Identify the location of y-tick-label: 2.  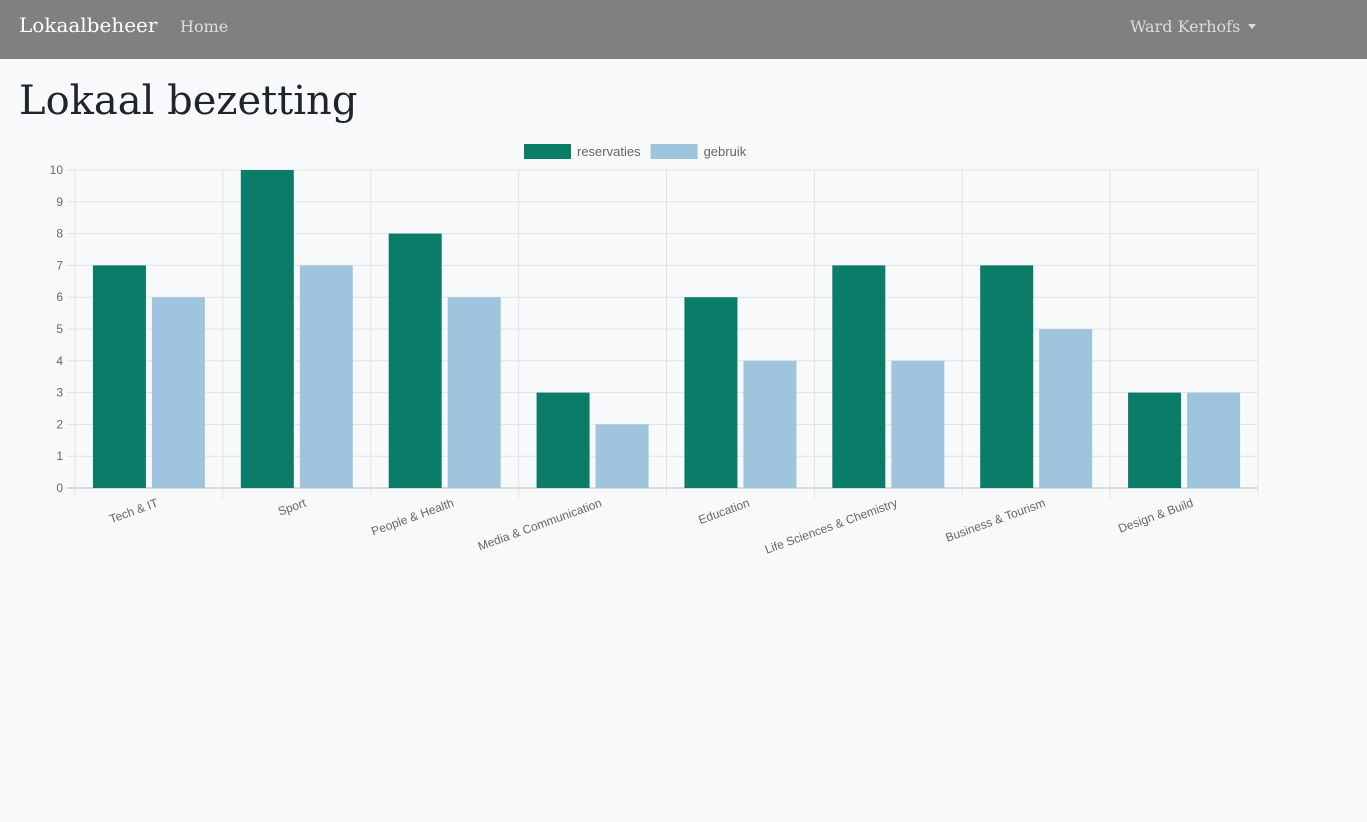
(59, 424).